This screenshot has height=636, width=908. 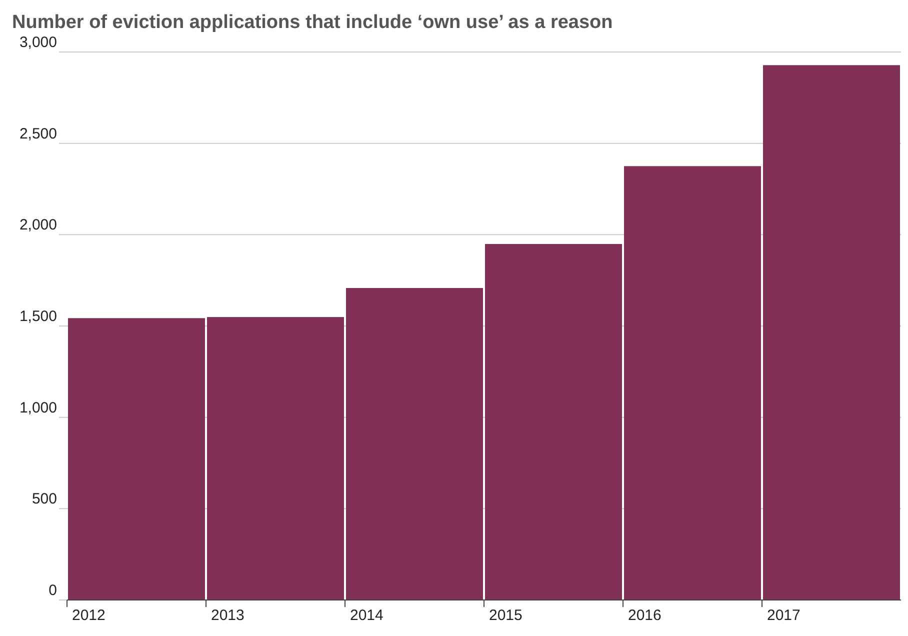 I want to click on x-tick-label: 2012, so click(x=89, y=615).